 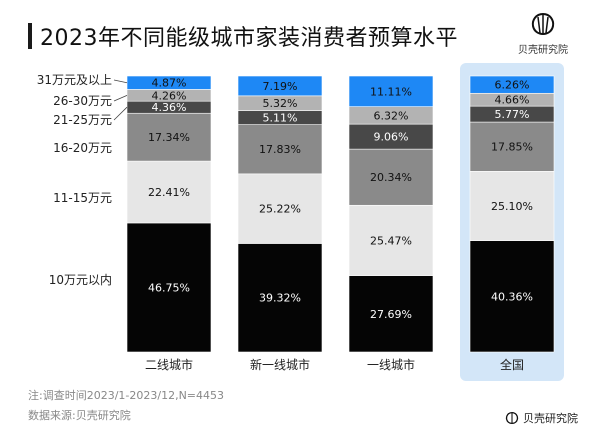 What do you see at coordinates (249, 38) in the screenshot?
I see `chart-title: 2023年不同能级城市家装消费者预算水平` at bounding box center [249, 38].